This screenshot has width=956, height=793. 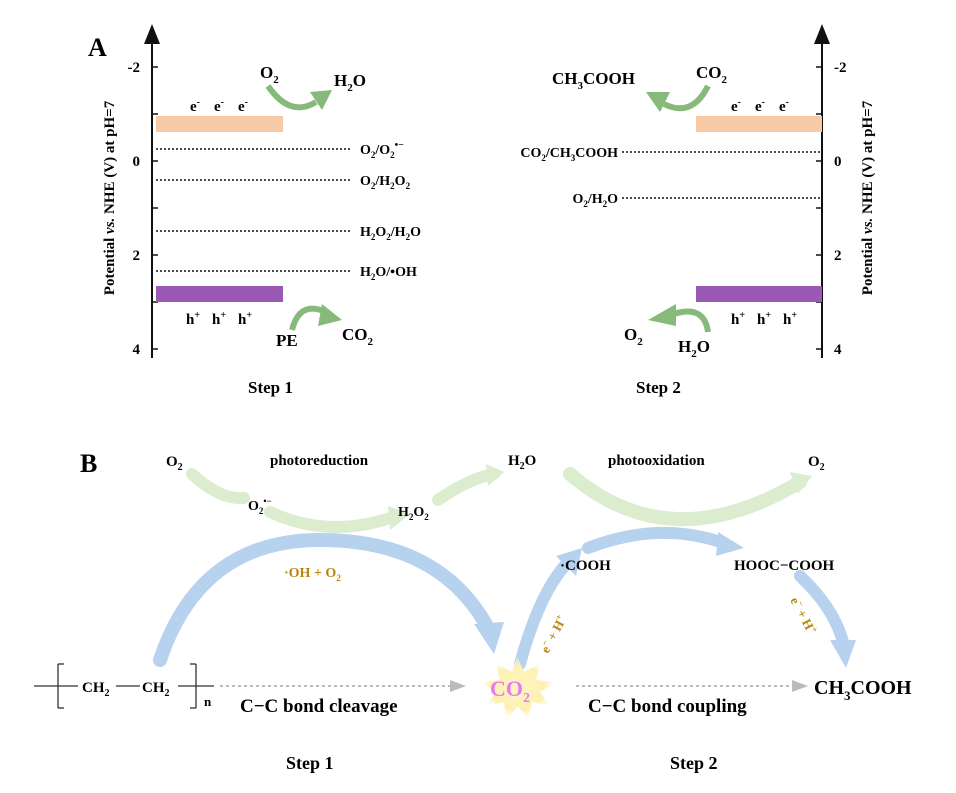 What do you see at coordinates (388, 273) in the screenshot?
I see `level-label-h2o-oh: H2O/•OH` at bounding box center [388, 273].